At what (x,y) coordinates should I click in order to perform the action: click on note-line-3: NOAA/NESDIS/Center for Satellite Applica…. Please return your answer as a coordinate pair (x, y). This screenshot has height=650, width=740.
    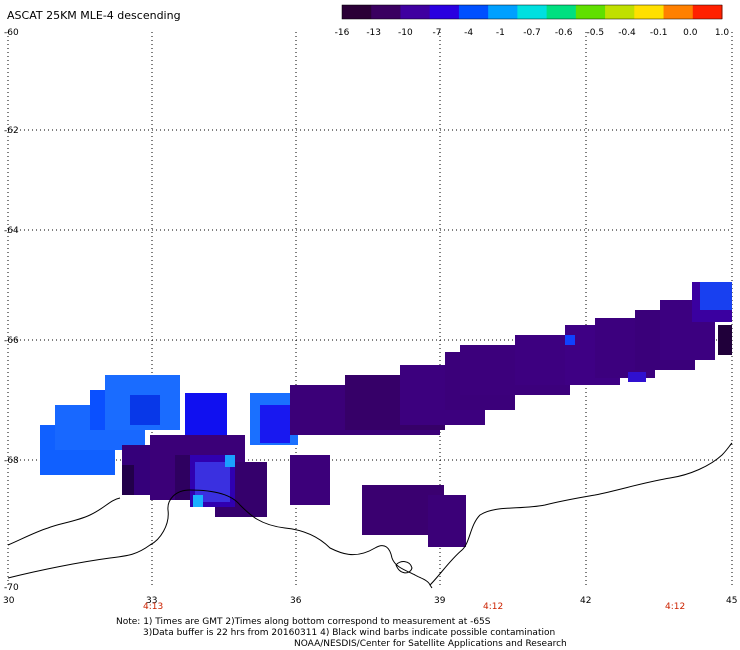
    Looking at the image, I should click on (430, 644).